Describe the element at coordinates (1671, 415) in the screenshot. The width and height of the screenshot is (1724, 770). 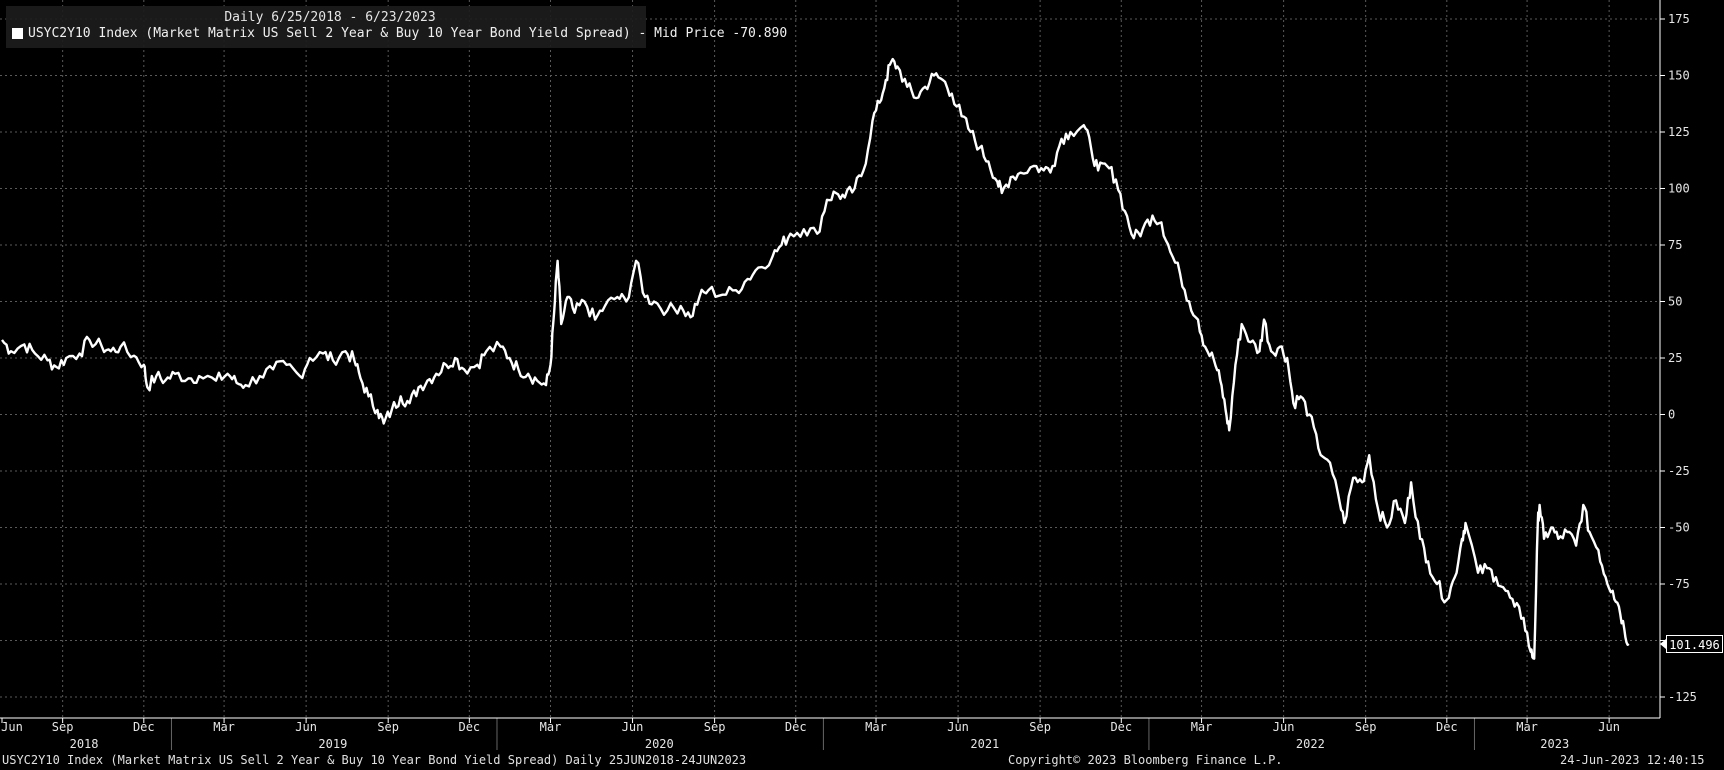
I see `y-tick-label: 0` at that location.